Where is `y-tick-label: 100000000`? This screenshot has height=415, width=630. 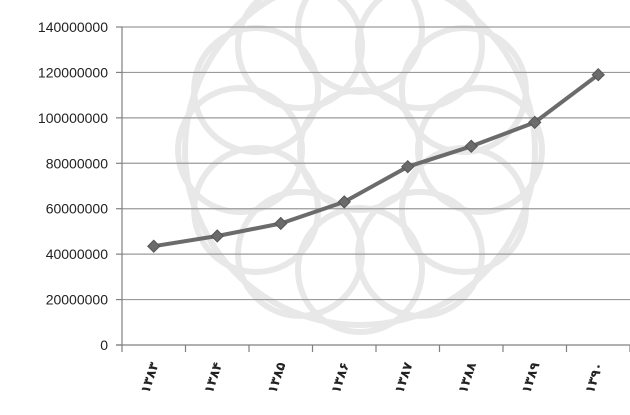
y-tick-label: 100000000 is located at coordinates (73, 118).